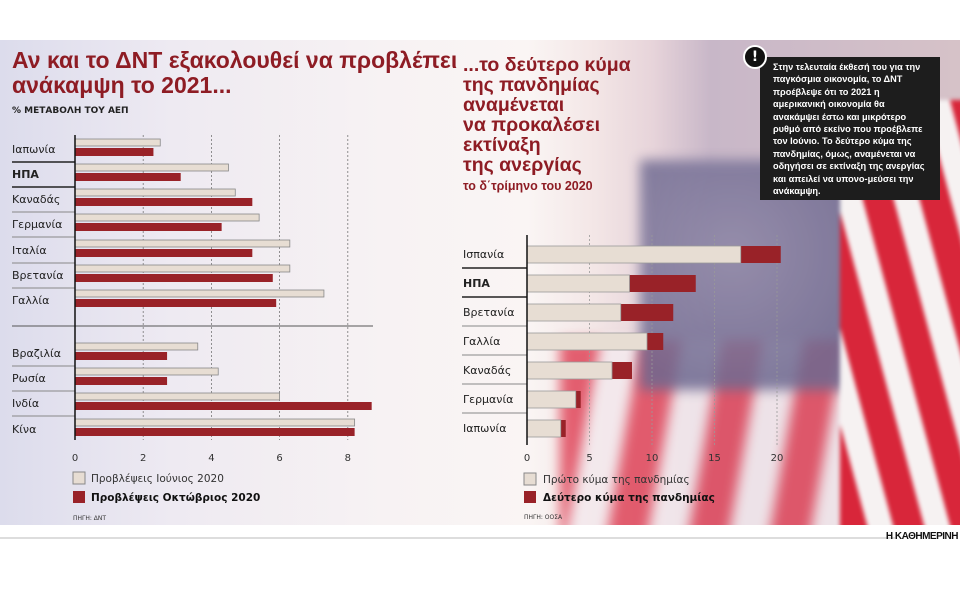  I want to click on source-label: ΠΗΓΗ: ΟΟΣΑ, so click(543, 517).